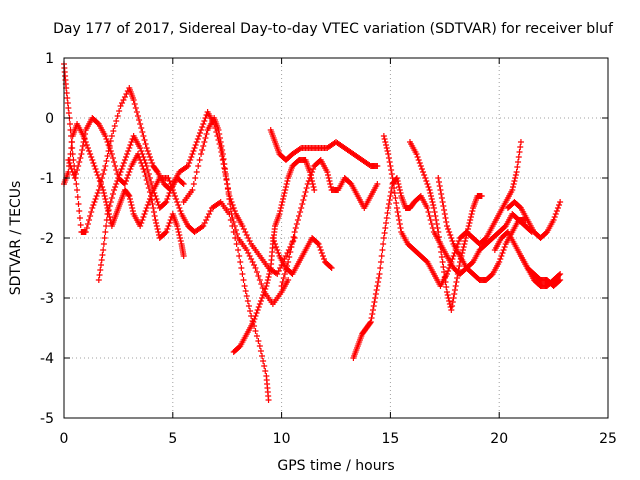 The height and width of the screenshot is (480, 640). I want to click on y-tick-label: -3, so click(47, 299).